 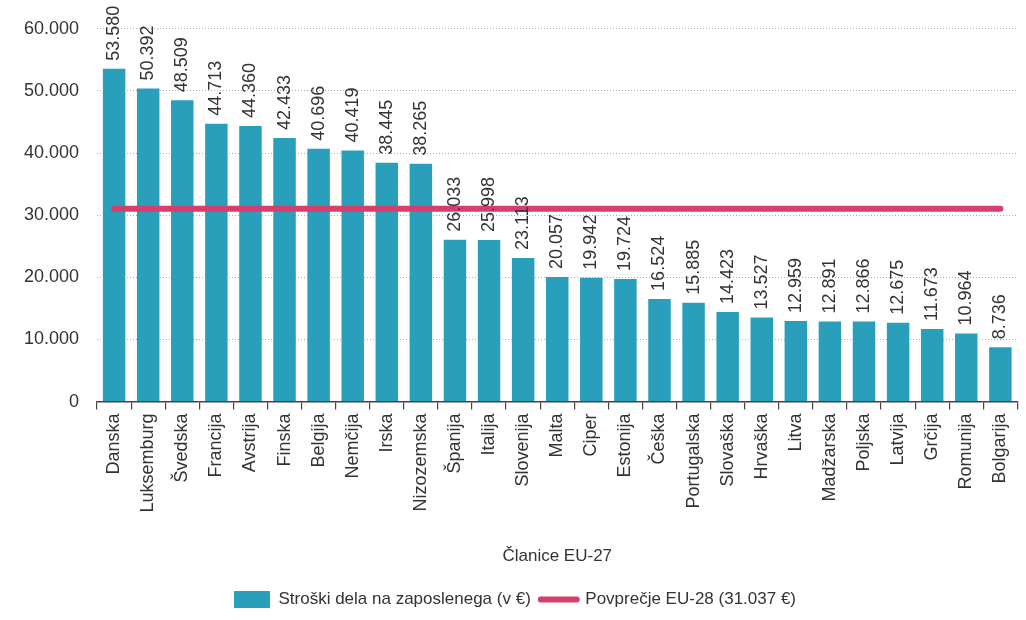 What do you see at coordinates (283, 102) in the screenshot?
I see `data-label: 42.433` at bounding box center [283, 102].